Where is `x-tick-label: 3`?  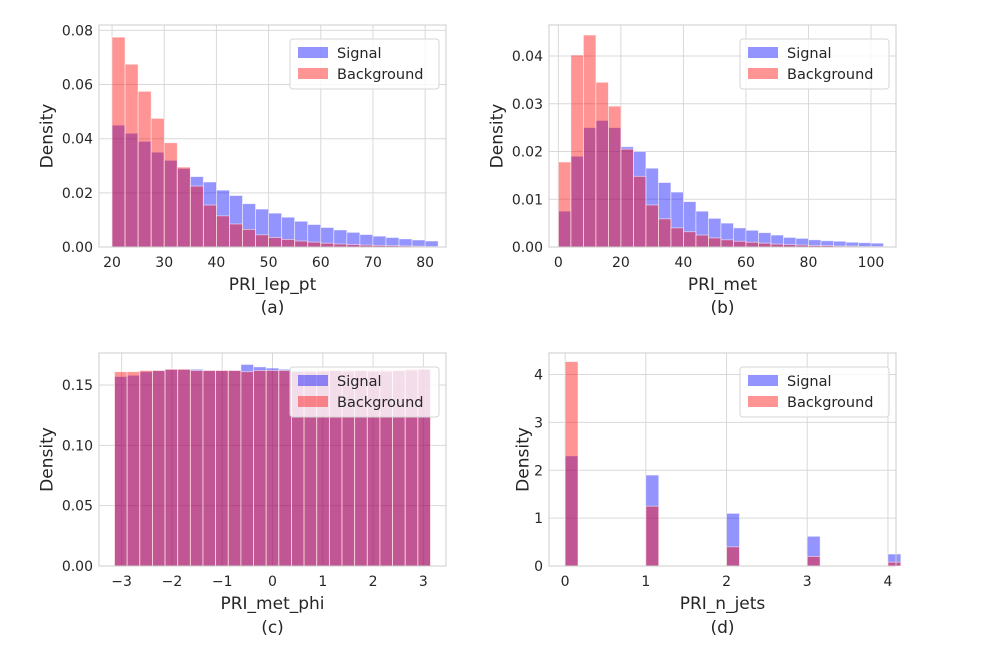
x-tick-label: 3 is located at coordinates (423, 582).